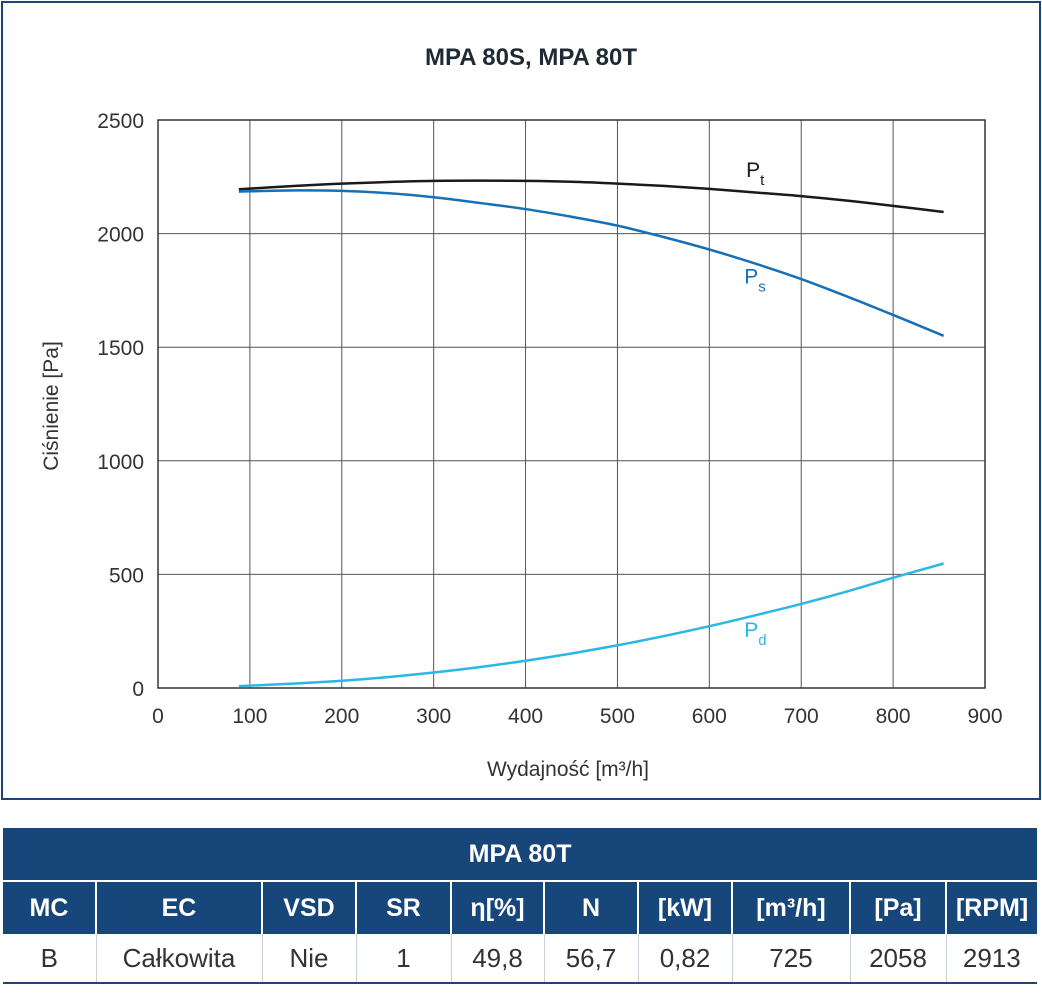 The height and width of the screenshot is (1008, 1042). Describe the element at coordinates (591, 625) in the screenshot. I see `series-line-pd` at that location.